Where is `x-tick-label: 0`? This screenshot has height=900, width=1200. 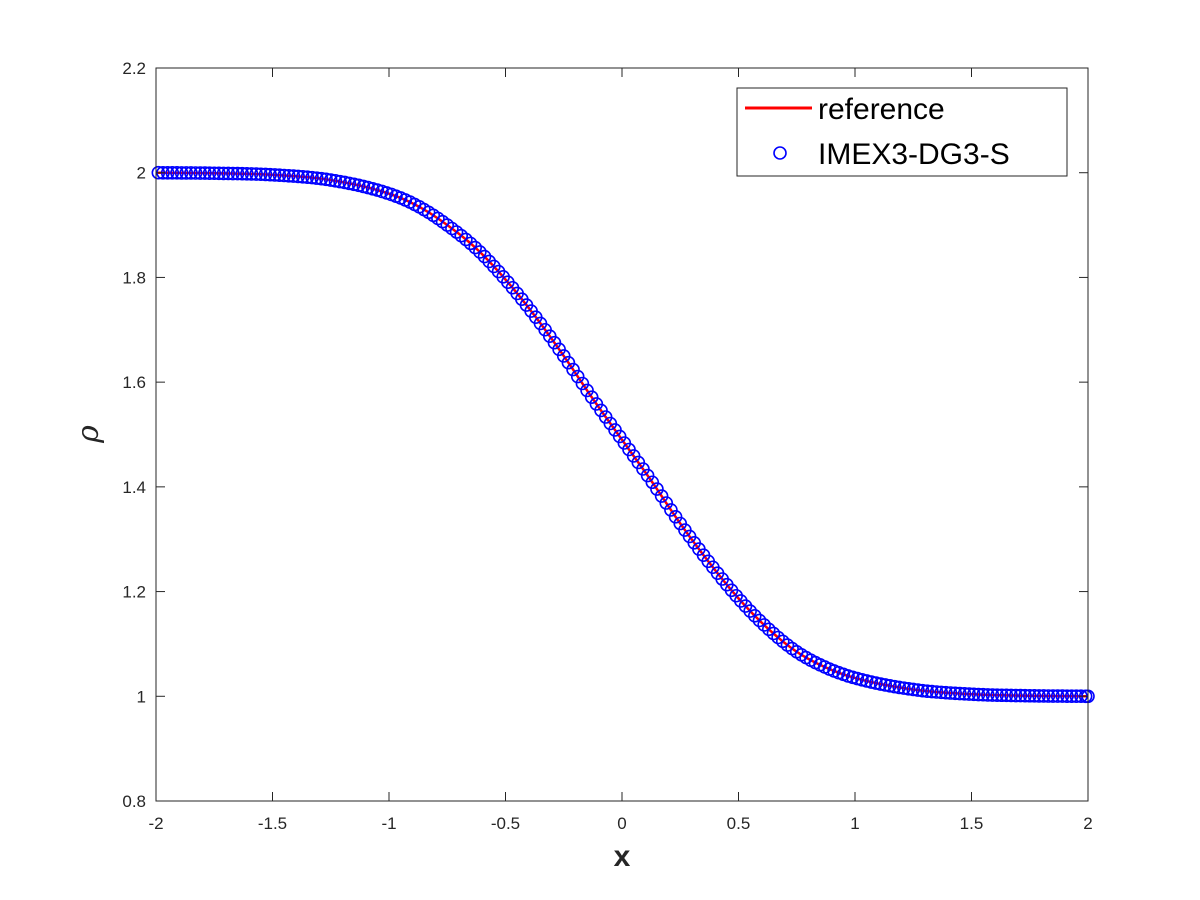
x-tick-label: 0 is located at coordinates (621, 823).